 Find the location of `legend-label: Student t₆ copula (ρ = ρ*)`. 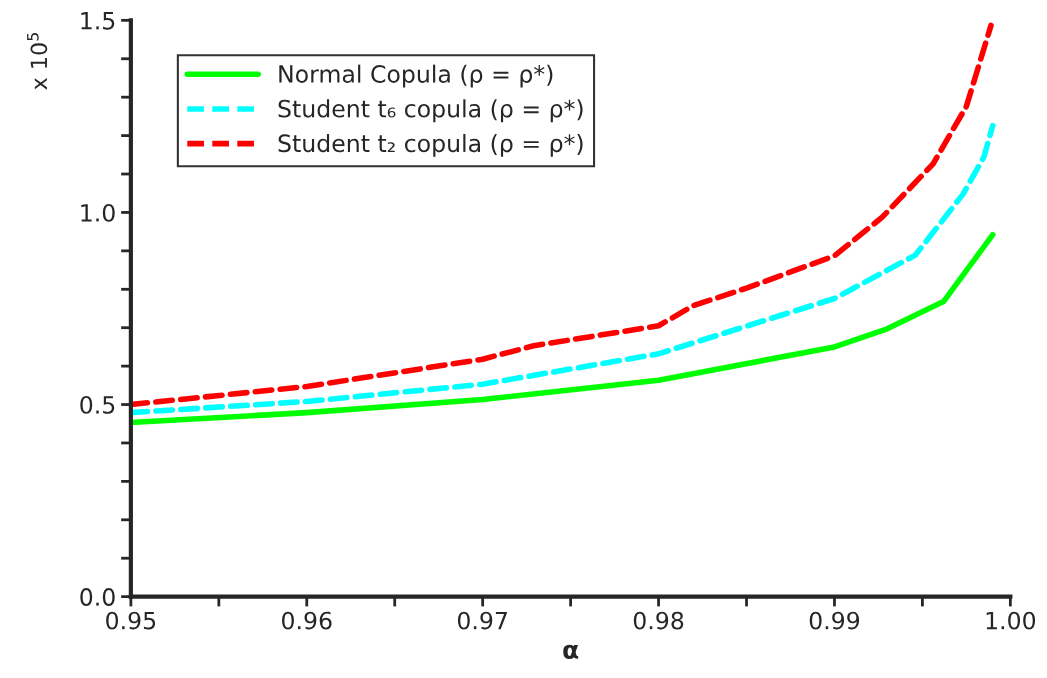

legend-label: Student t₆ copula (ρ = ρ*) is located at coordinates (430, 111).